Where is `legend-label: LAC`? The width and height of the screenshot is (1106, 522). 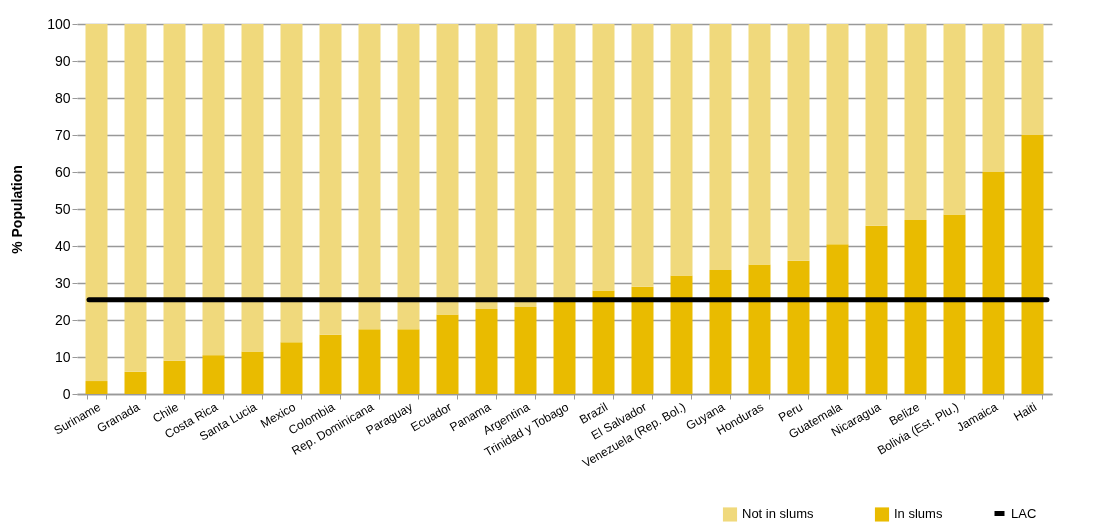
legend-label: LAC is located at coordinates (1024, 513).